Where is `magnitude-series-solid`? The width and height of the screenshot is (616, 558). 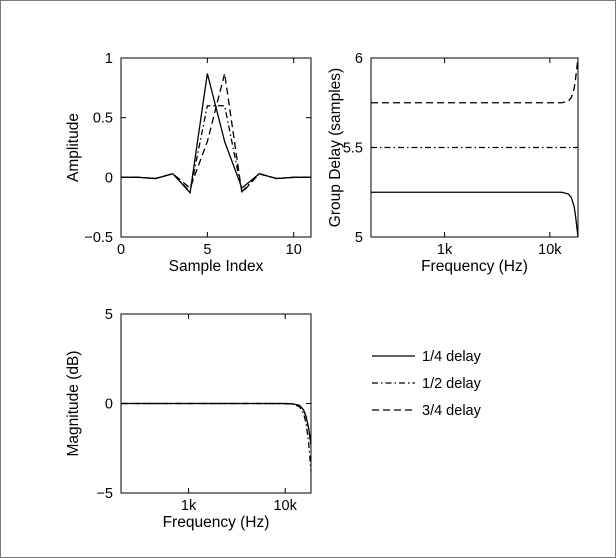
magnitude-series-solid is located at coordinates (216, 423).